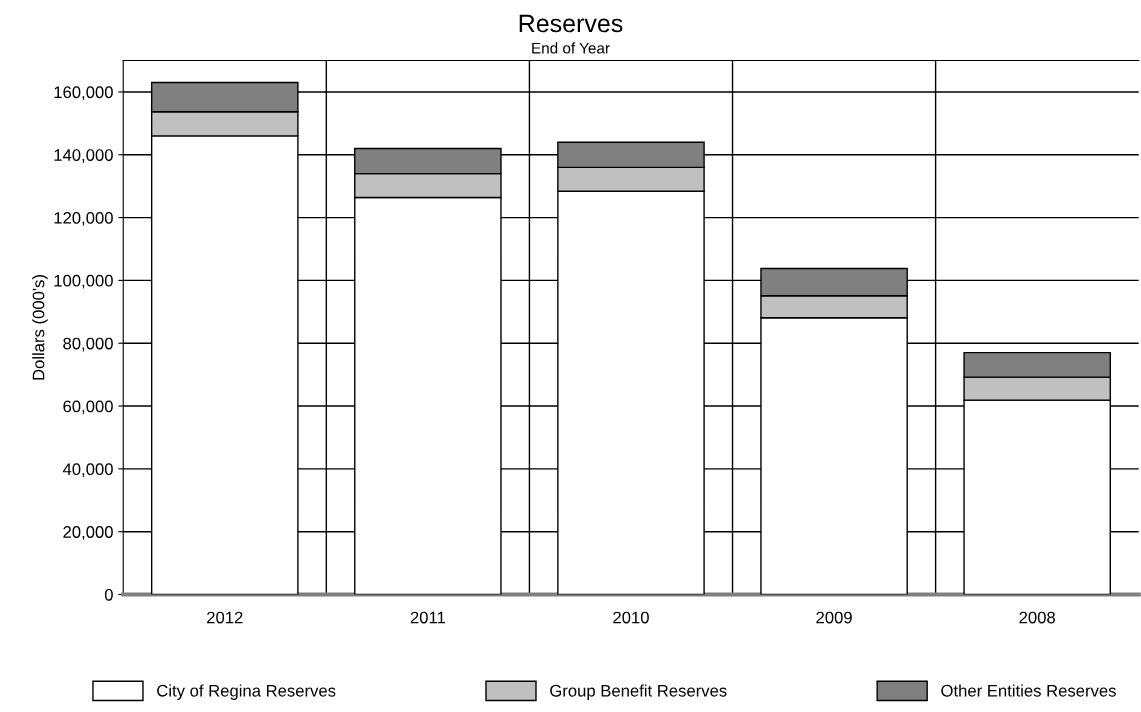 The height and width of the screenshot is (712, 1141). Describe the element at coordinates (83, 156) in the screenshot. I see `y-tick-label: 140,000` at that location.